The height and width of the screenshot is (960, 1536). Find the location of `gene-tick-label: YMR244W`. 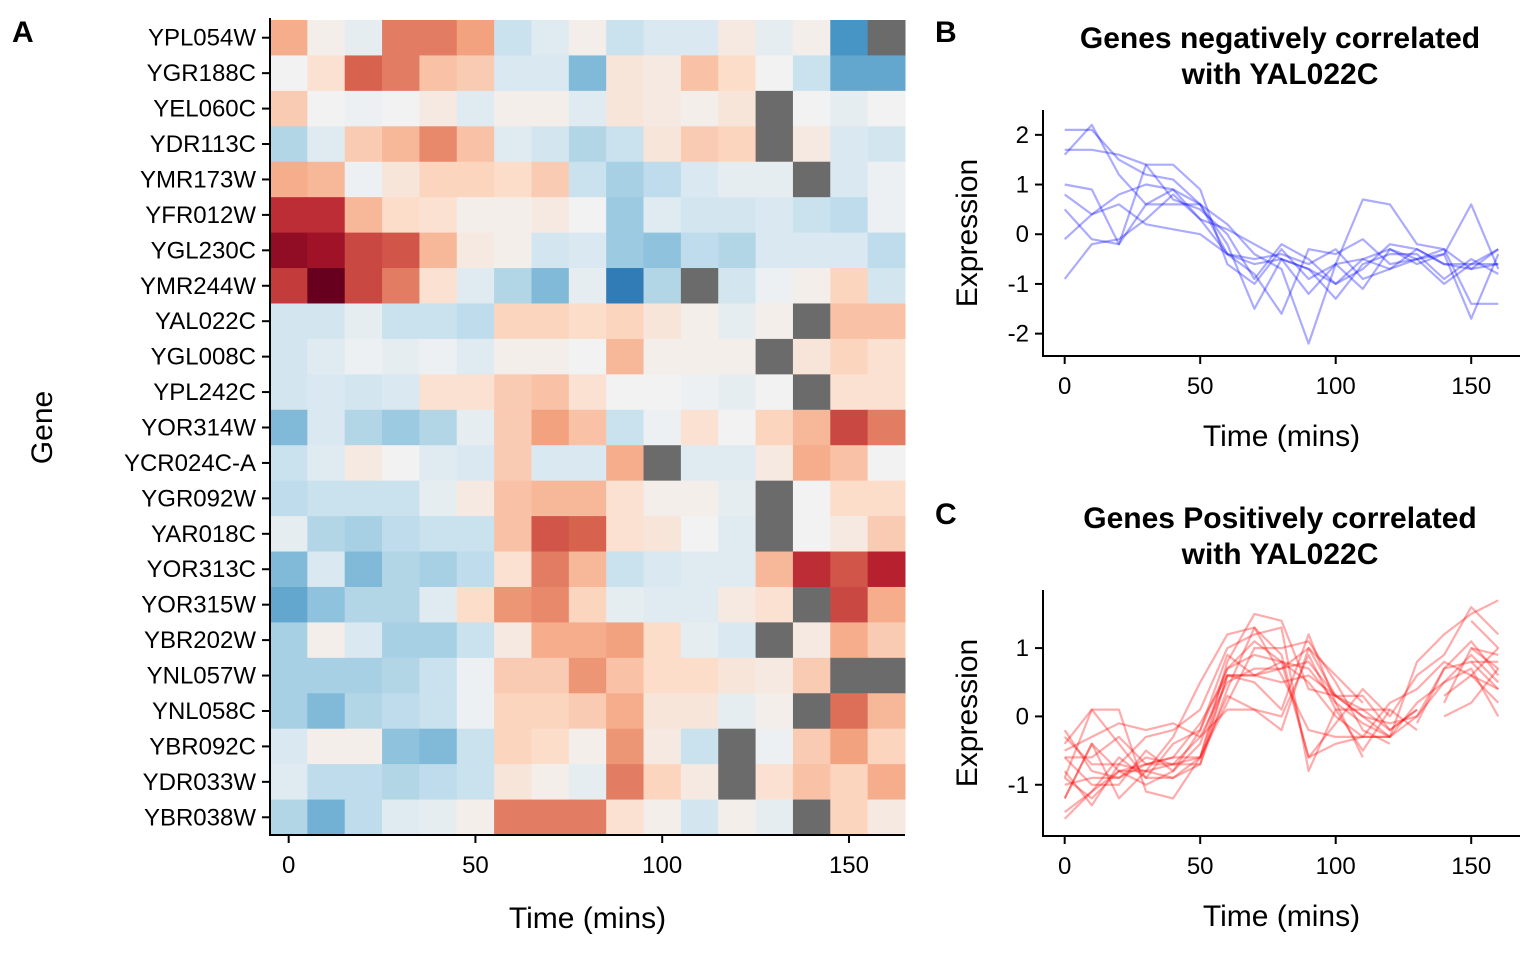

gene-tick-label: YMR244W is located at coordinates (198, 286).